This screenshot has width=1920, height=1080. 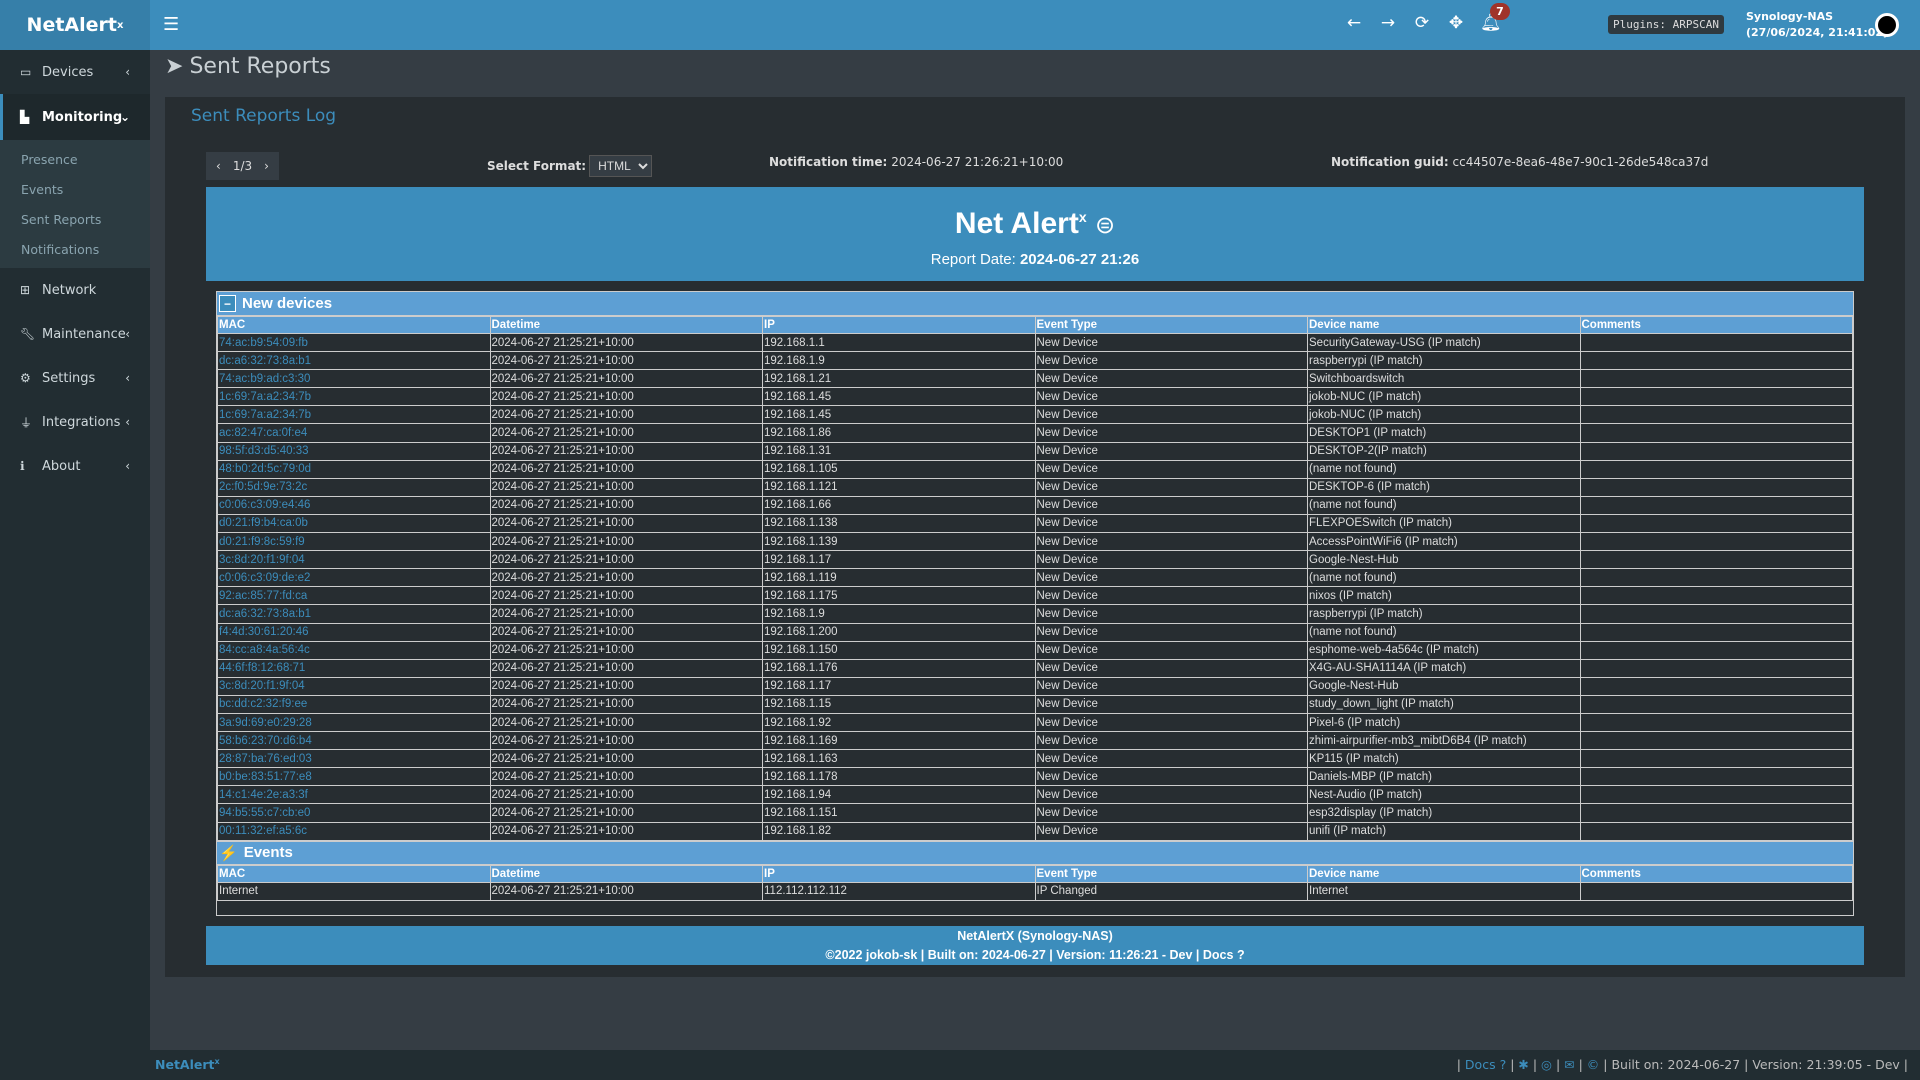 I want to click on mac-cell: 84:cc:a8:4a:56:4c, so click(x=354, y=650).